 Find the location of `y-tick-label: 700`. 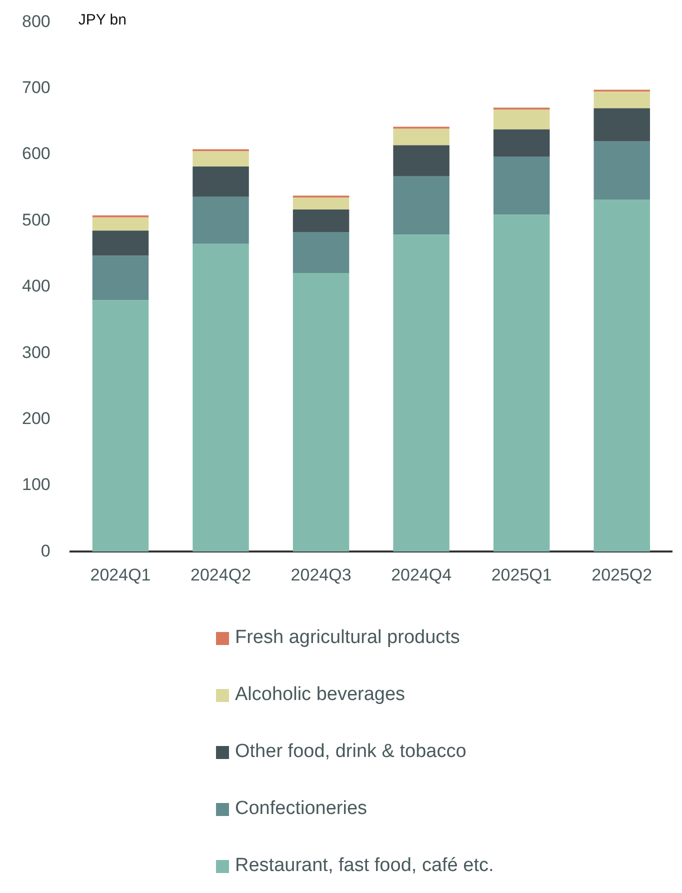

y-tick-label: 700 is located at coordinates (36, 88).